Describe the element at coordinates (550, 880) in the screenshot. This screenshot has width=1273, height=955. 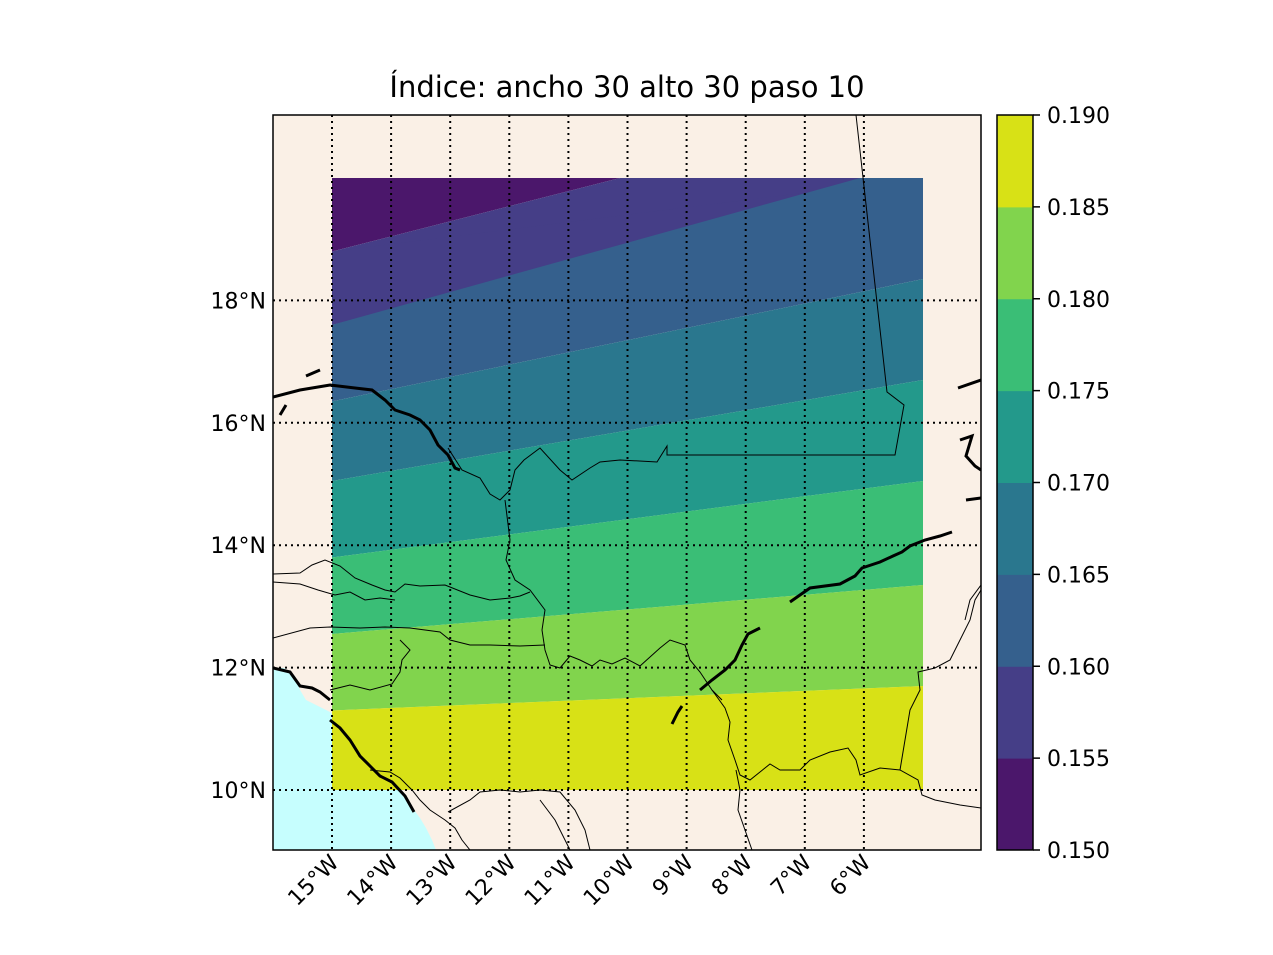
I see `longitude-label: 11°W` at that location.